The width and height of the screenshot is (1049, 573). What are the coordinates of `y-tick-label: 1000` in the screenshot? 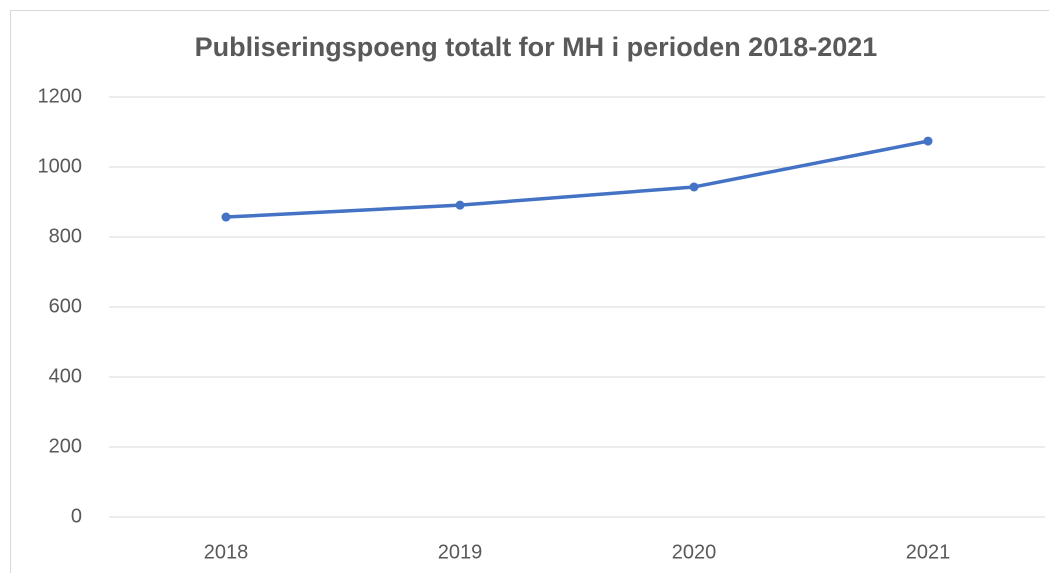 It's located at (60, 166).